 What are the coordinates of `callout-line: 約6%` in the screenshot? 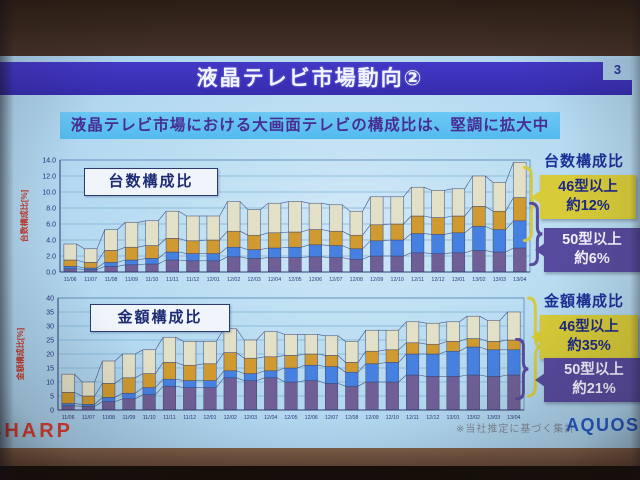 It's located at (592, 258).